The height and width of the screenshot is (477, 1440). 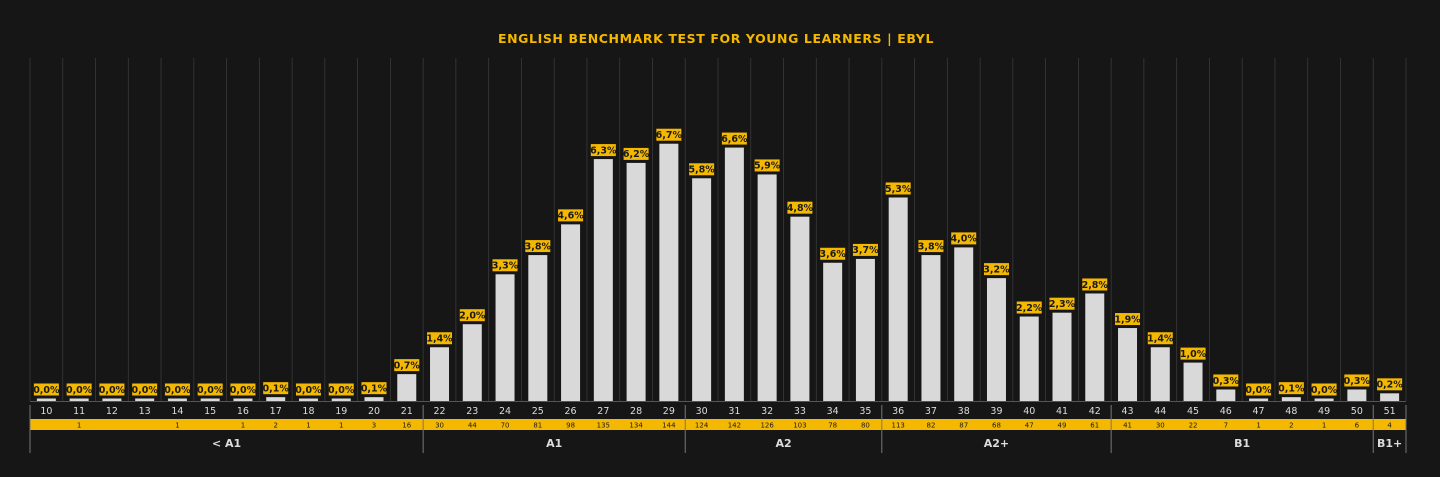 What do you see at coordinates (669, 426) in the screenshot?
I see `count-label: 144` at bounding box center [669, 426].